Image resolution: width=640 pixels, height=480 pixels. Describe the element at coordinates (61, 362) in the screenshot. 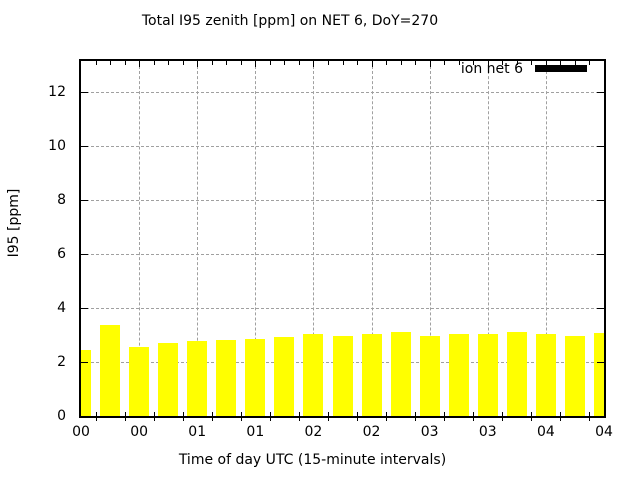

I see `y-tick-label: 2` at that location.